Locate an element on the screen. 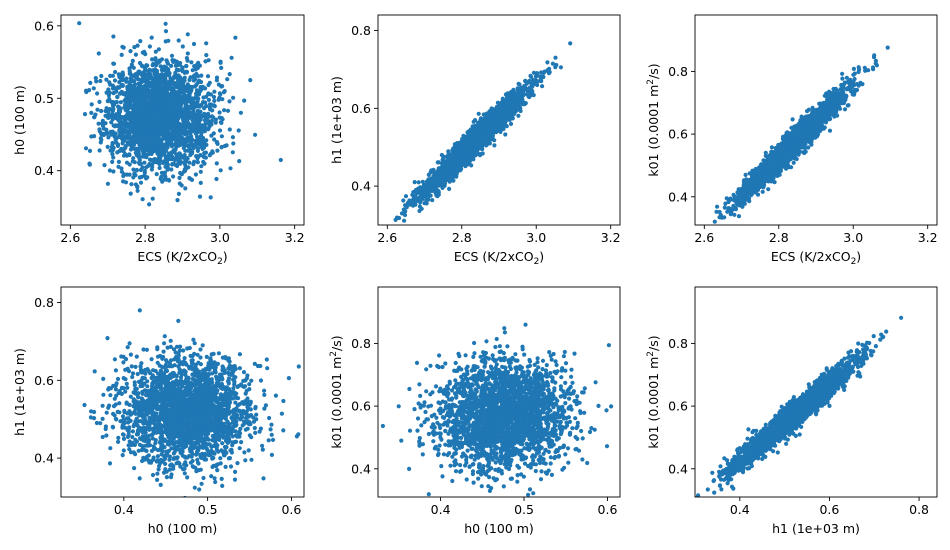  scatter-points is located at coordinates (180, 111).